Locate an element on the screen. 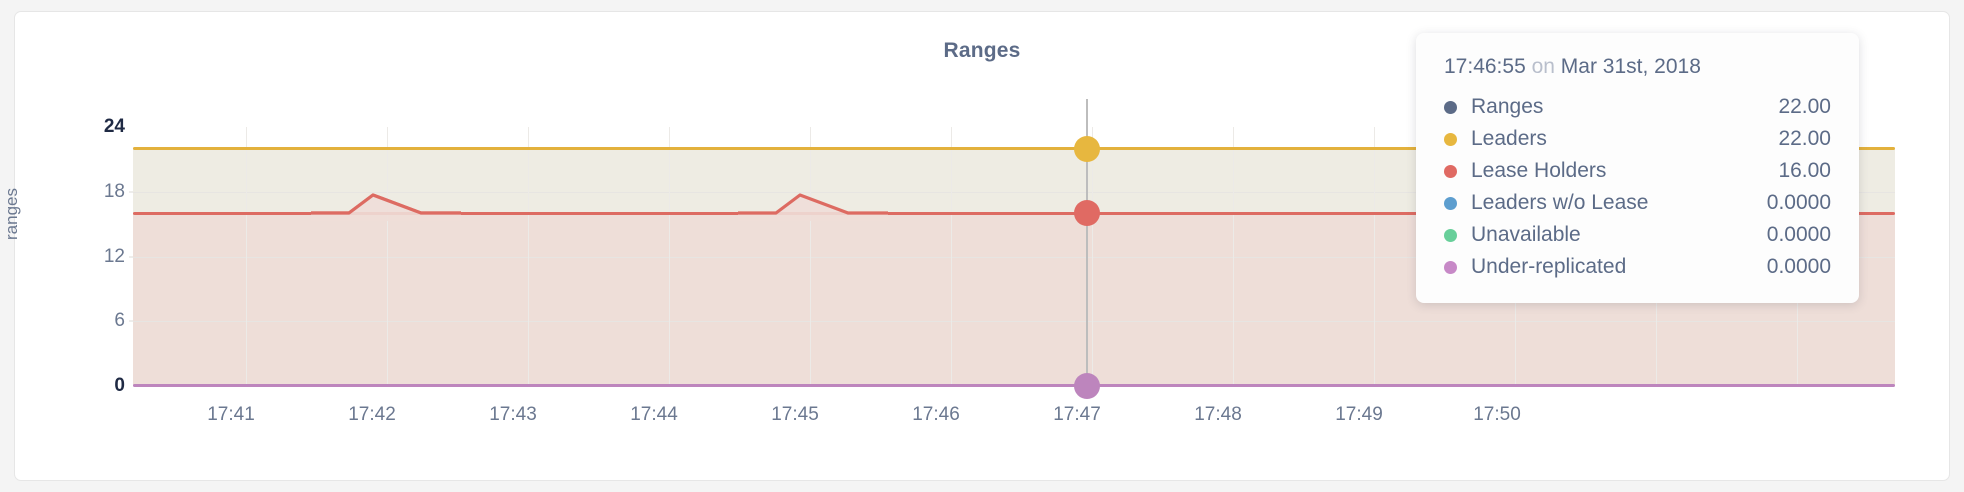  y-tick-label-0: 0 is located at coordinates (119, 385).